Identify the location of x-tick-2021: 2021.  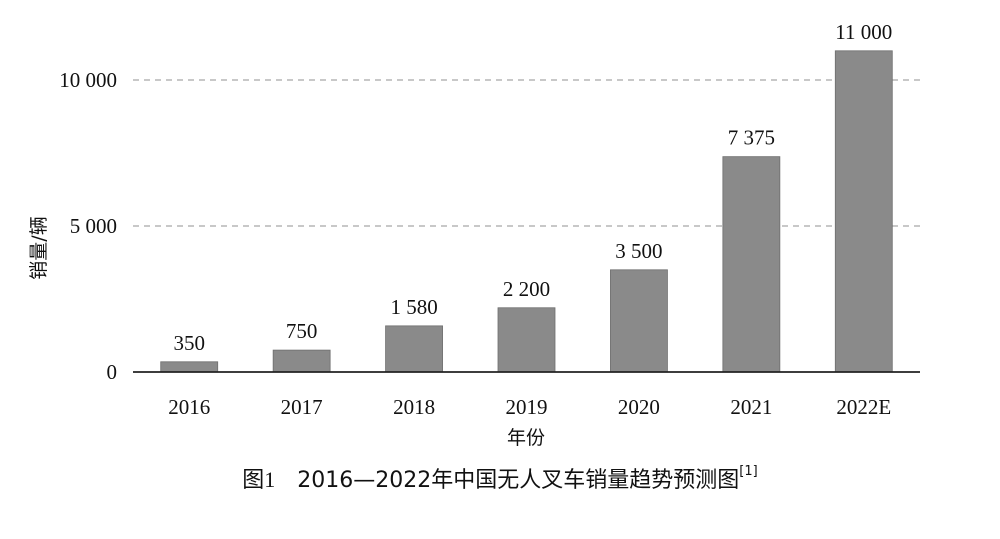
(751, 407).